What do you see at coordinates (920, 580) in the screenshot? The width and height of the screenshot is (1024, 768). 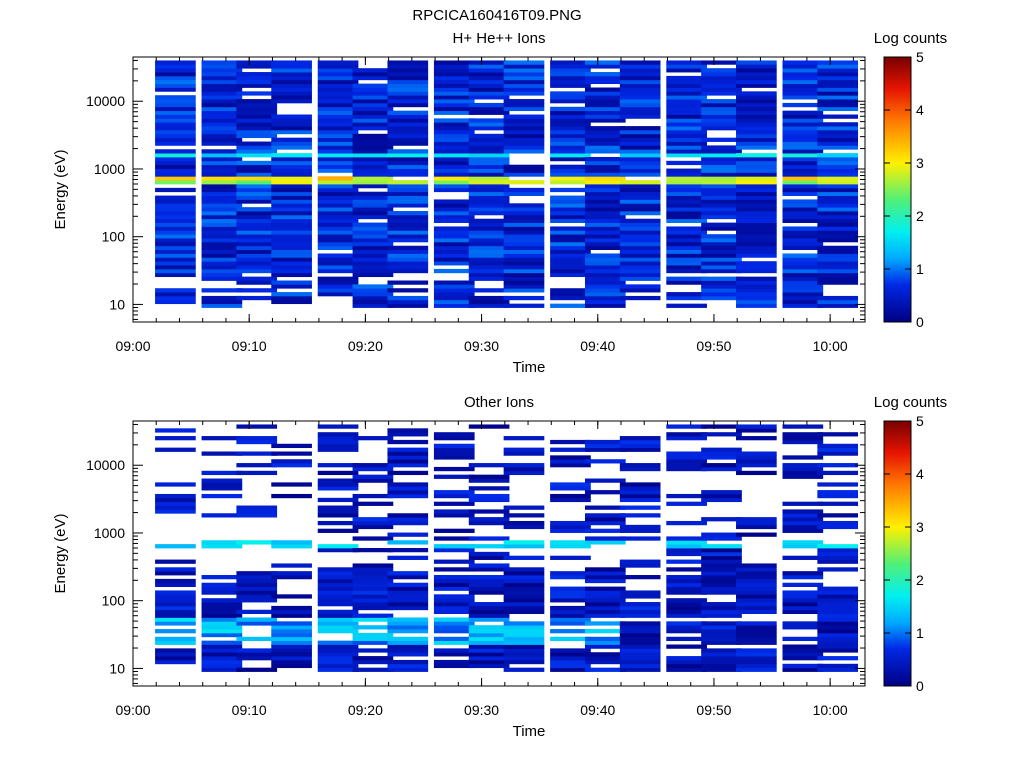 I see `colorbar-tick-label: 2` at bounding box center [920, 580].